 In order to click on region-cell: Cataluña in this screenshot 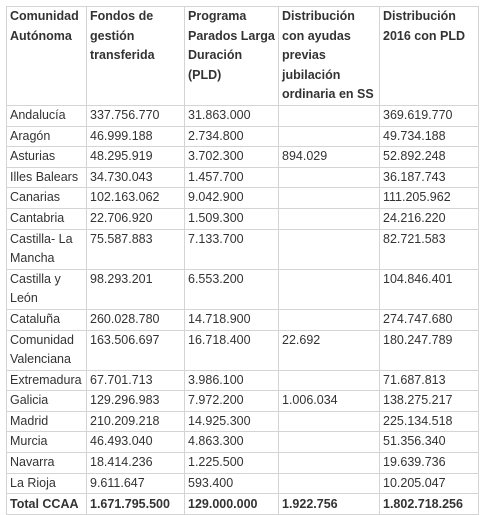, I will do `click(46, 319)`.